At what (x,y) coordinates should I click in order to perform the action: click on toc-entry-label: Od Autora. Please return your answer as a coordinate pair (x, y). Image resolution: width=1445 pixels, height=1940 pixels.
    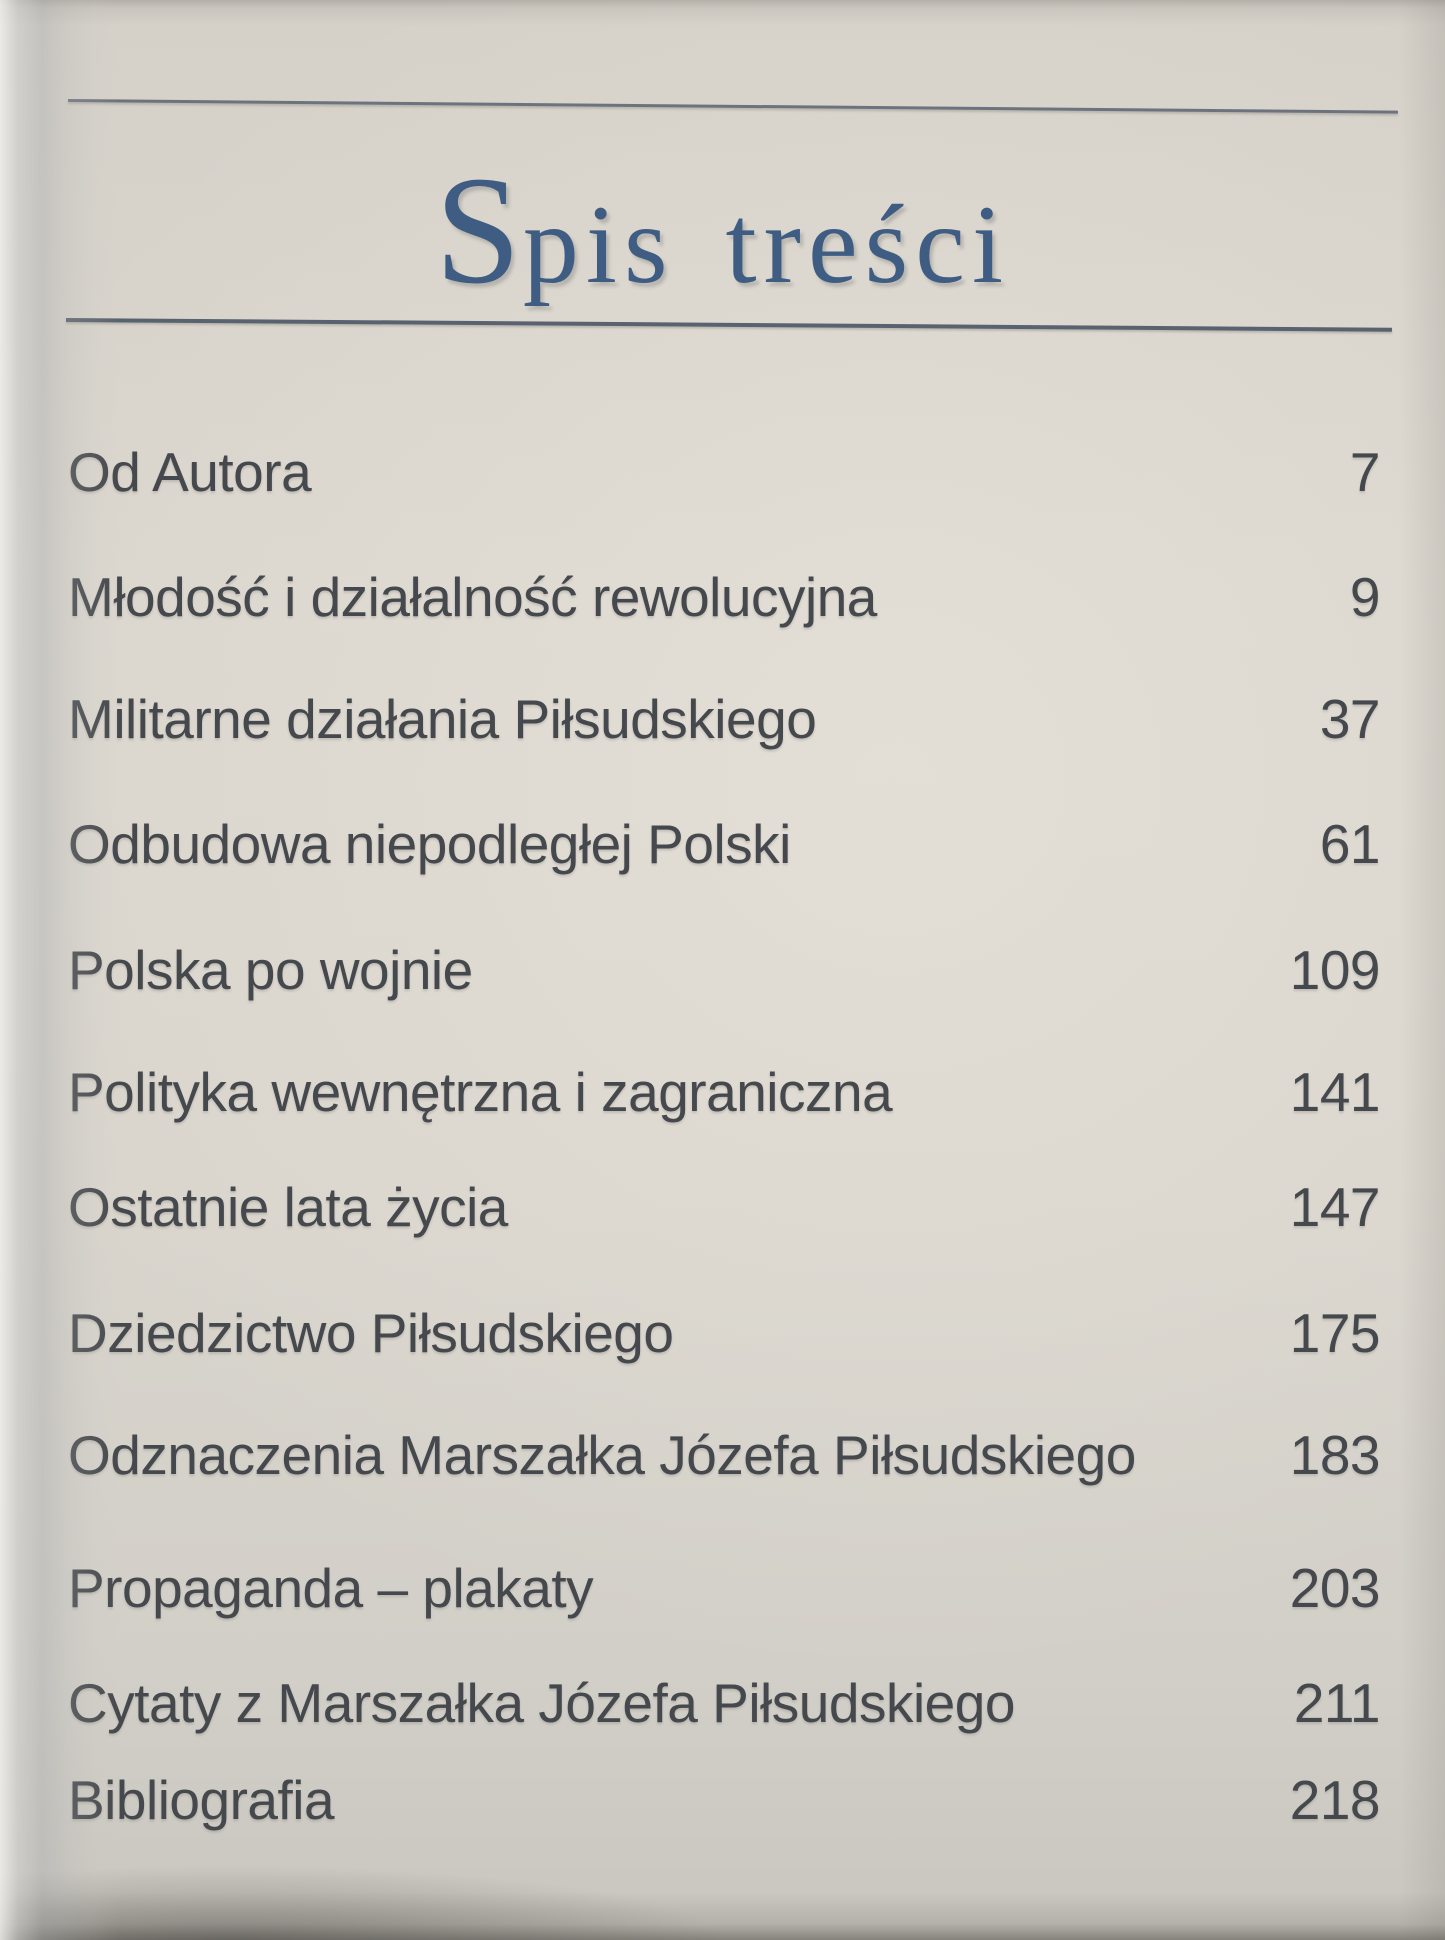
    Looking at the image, I should click on (190, 472).